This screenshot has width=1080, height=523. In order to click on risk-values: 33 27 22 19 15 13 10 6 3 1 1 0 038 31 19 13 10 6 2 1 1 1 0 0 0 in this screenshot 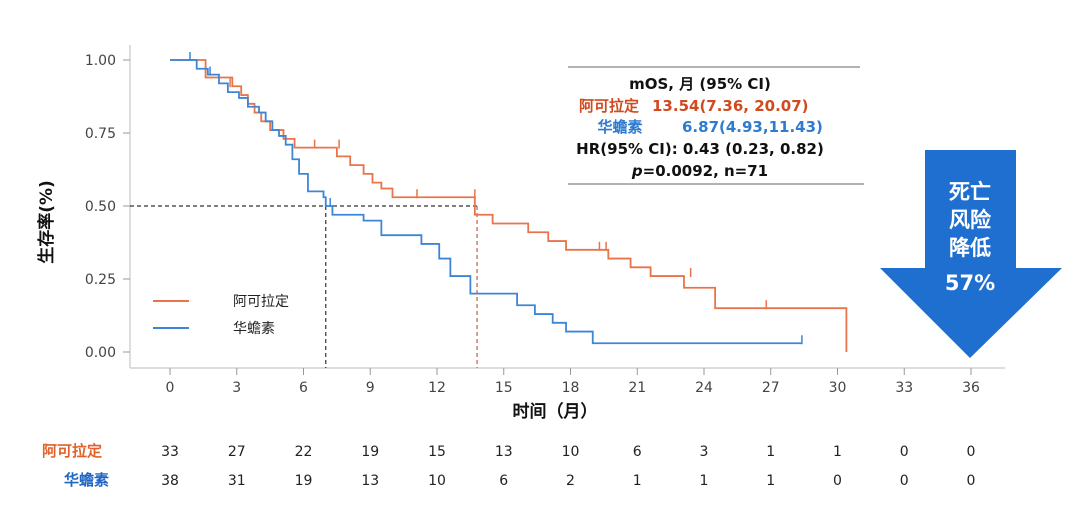, I will do `click(568, 466)`.